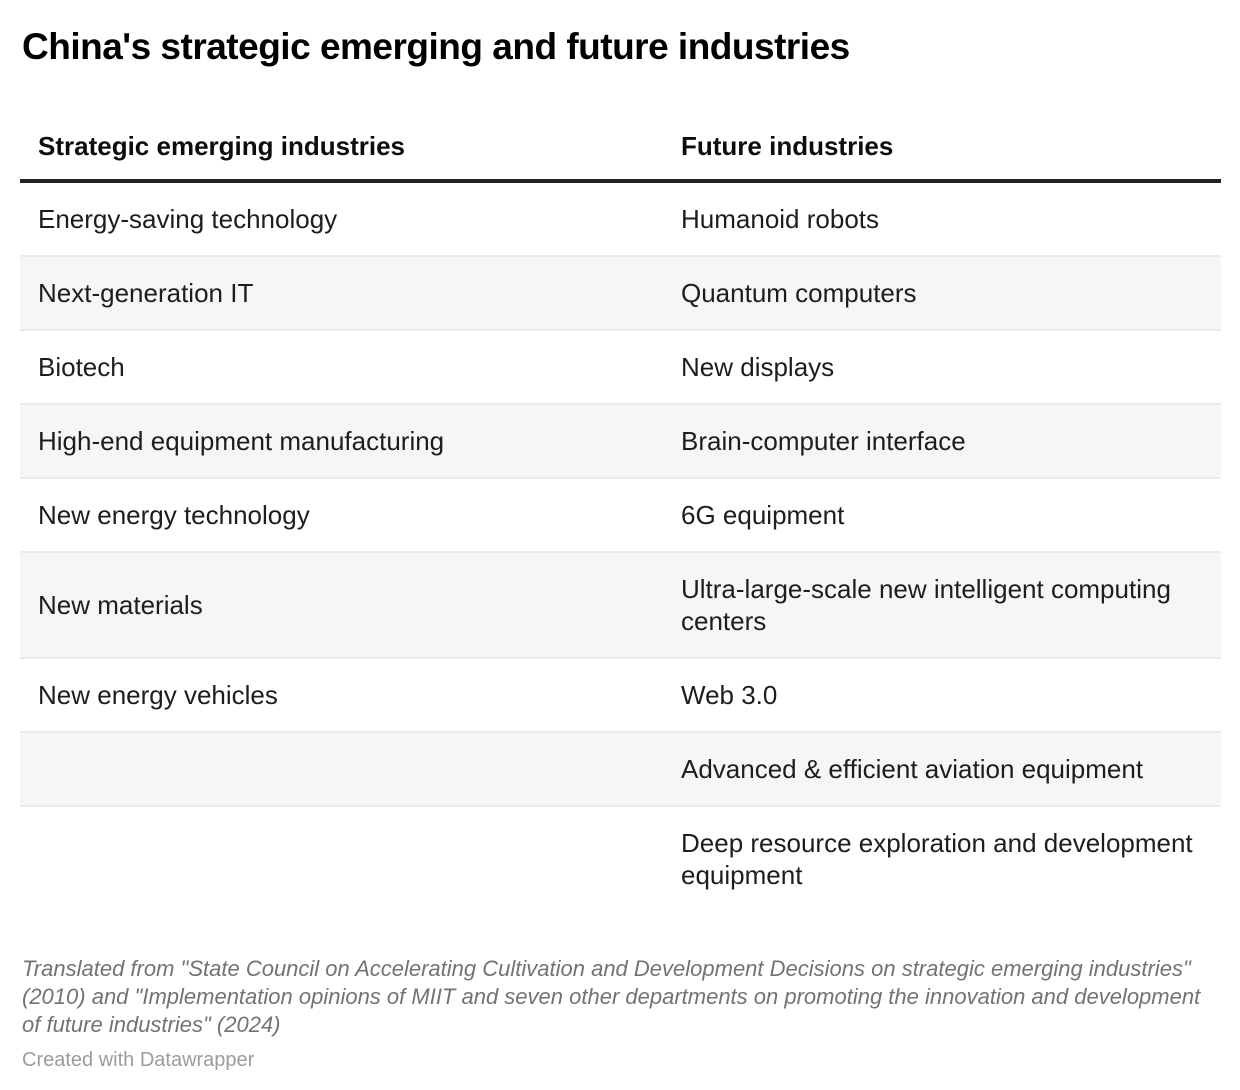 This screenshot has height=1090, width=1240. Describe the element at coordinates (620, 218) in the screenshot. I see `table-row: Energy-saving technology Humanoid robots` at that location.